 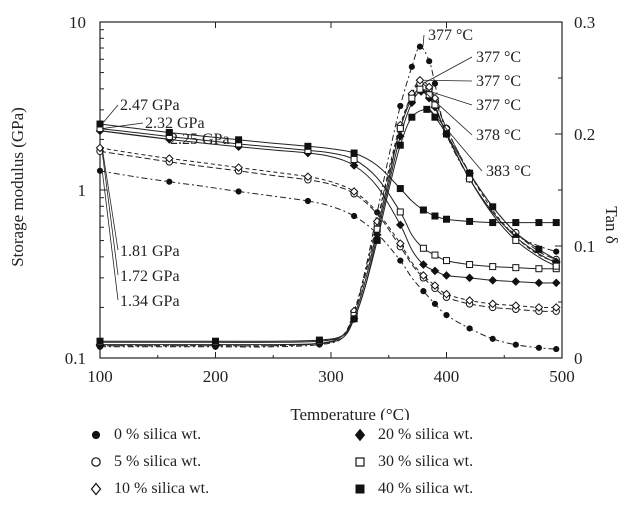 I want to click on open-square-icon, so click(x=360, y=462).